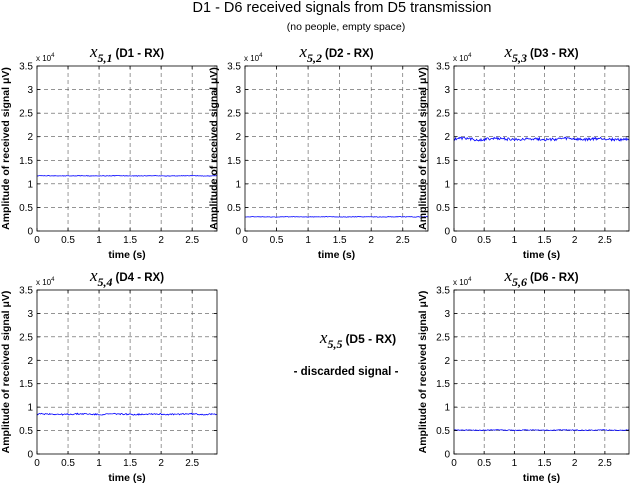 The height and width of the screenshot is (484, 640). What do you see at coordinates (126, 53) in the screenshot?
I see `panel-title: x5,1 (D1 - RX)` at bounding box center [126, 53].